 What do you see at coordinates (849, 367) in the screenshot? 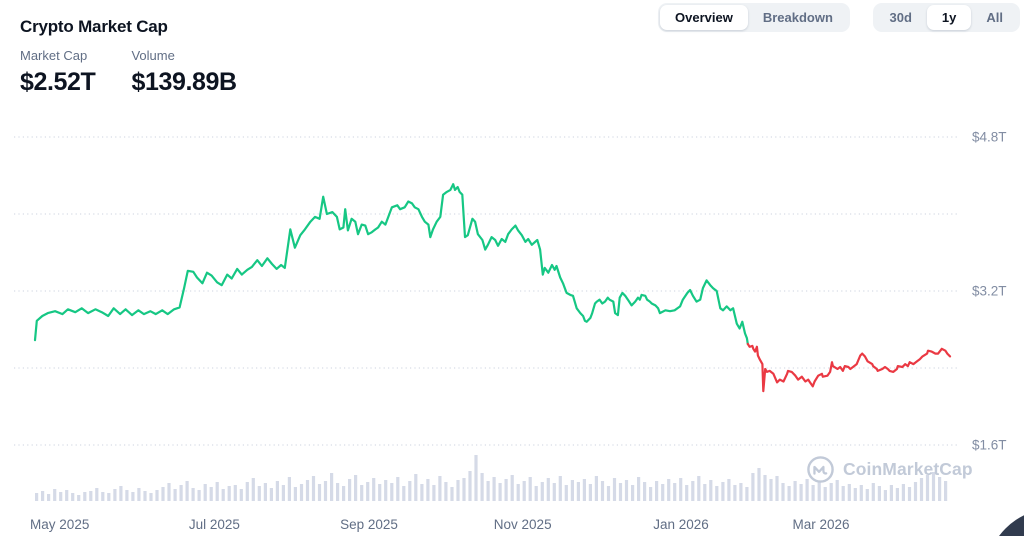
I see `market-cap-line-downtrend` at bounding box center [849, 367].